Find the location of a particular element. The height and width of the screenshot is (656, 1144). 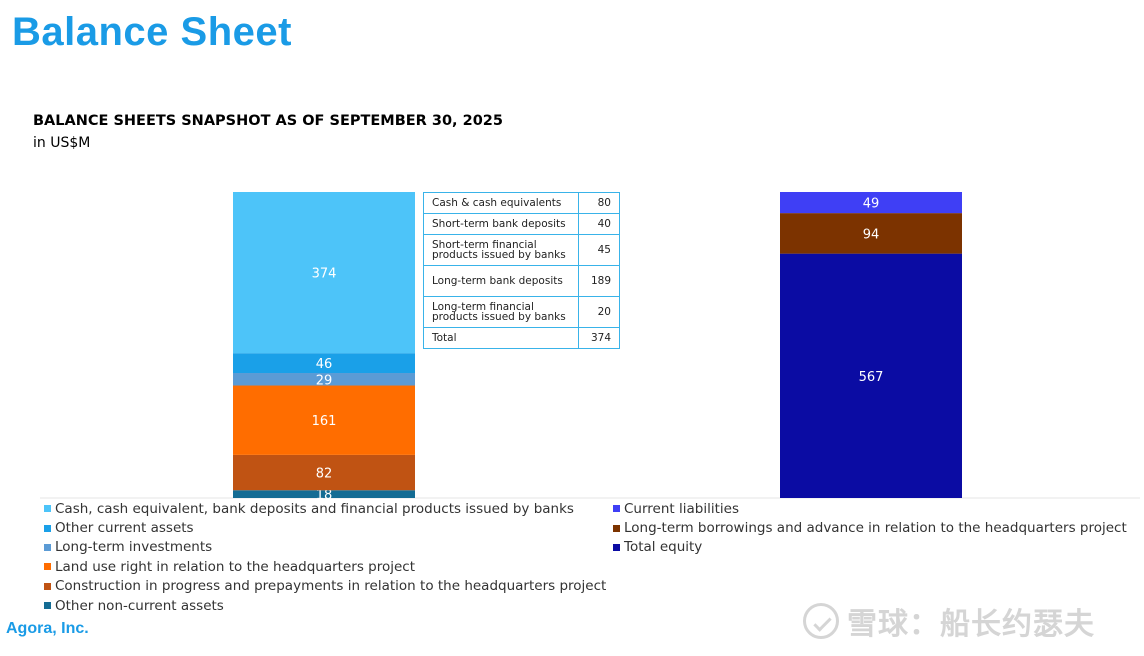

data-label: 49 is located at coordinates (871, 204).